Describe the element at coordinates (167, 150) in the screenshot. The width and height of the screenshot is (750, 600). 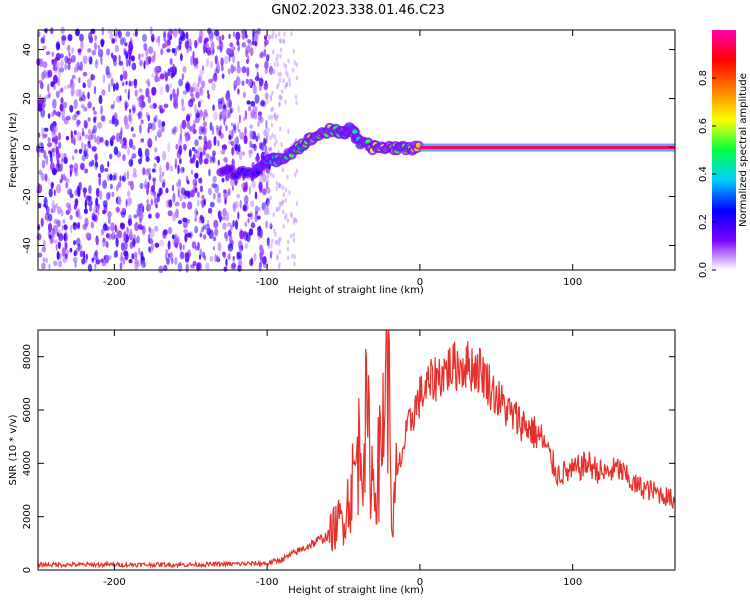
I see `spectrogram-noise` at that location.